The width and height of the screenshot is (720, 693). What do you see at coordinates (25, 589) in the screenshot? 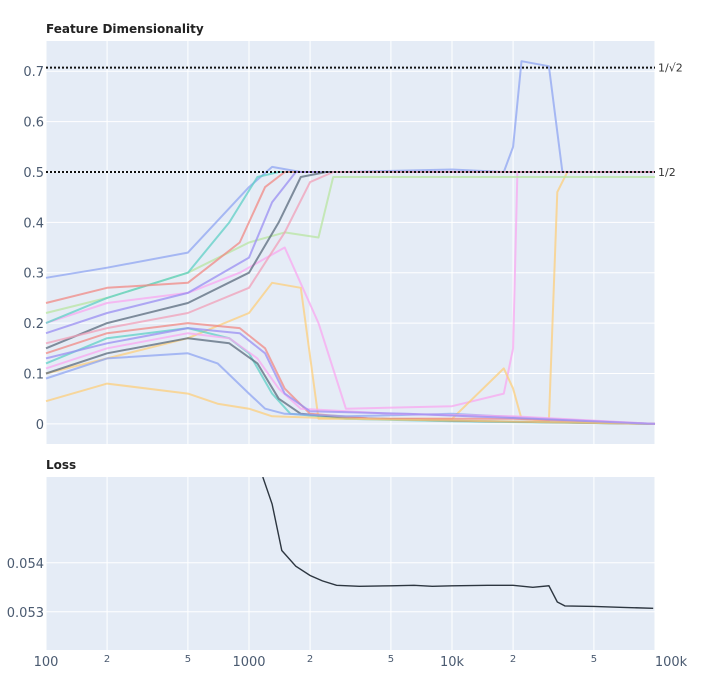
I see `loss-y-axis: 0.053 0.054` at bounding box center [25, 589].